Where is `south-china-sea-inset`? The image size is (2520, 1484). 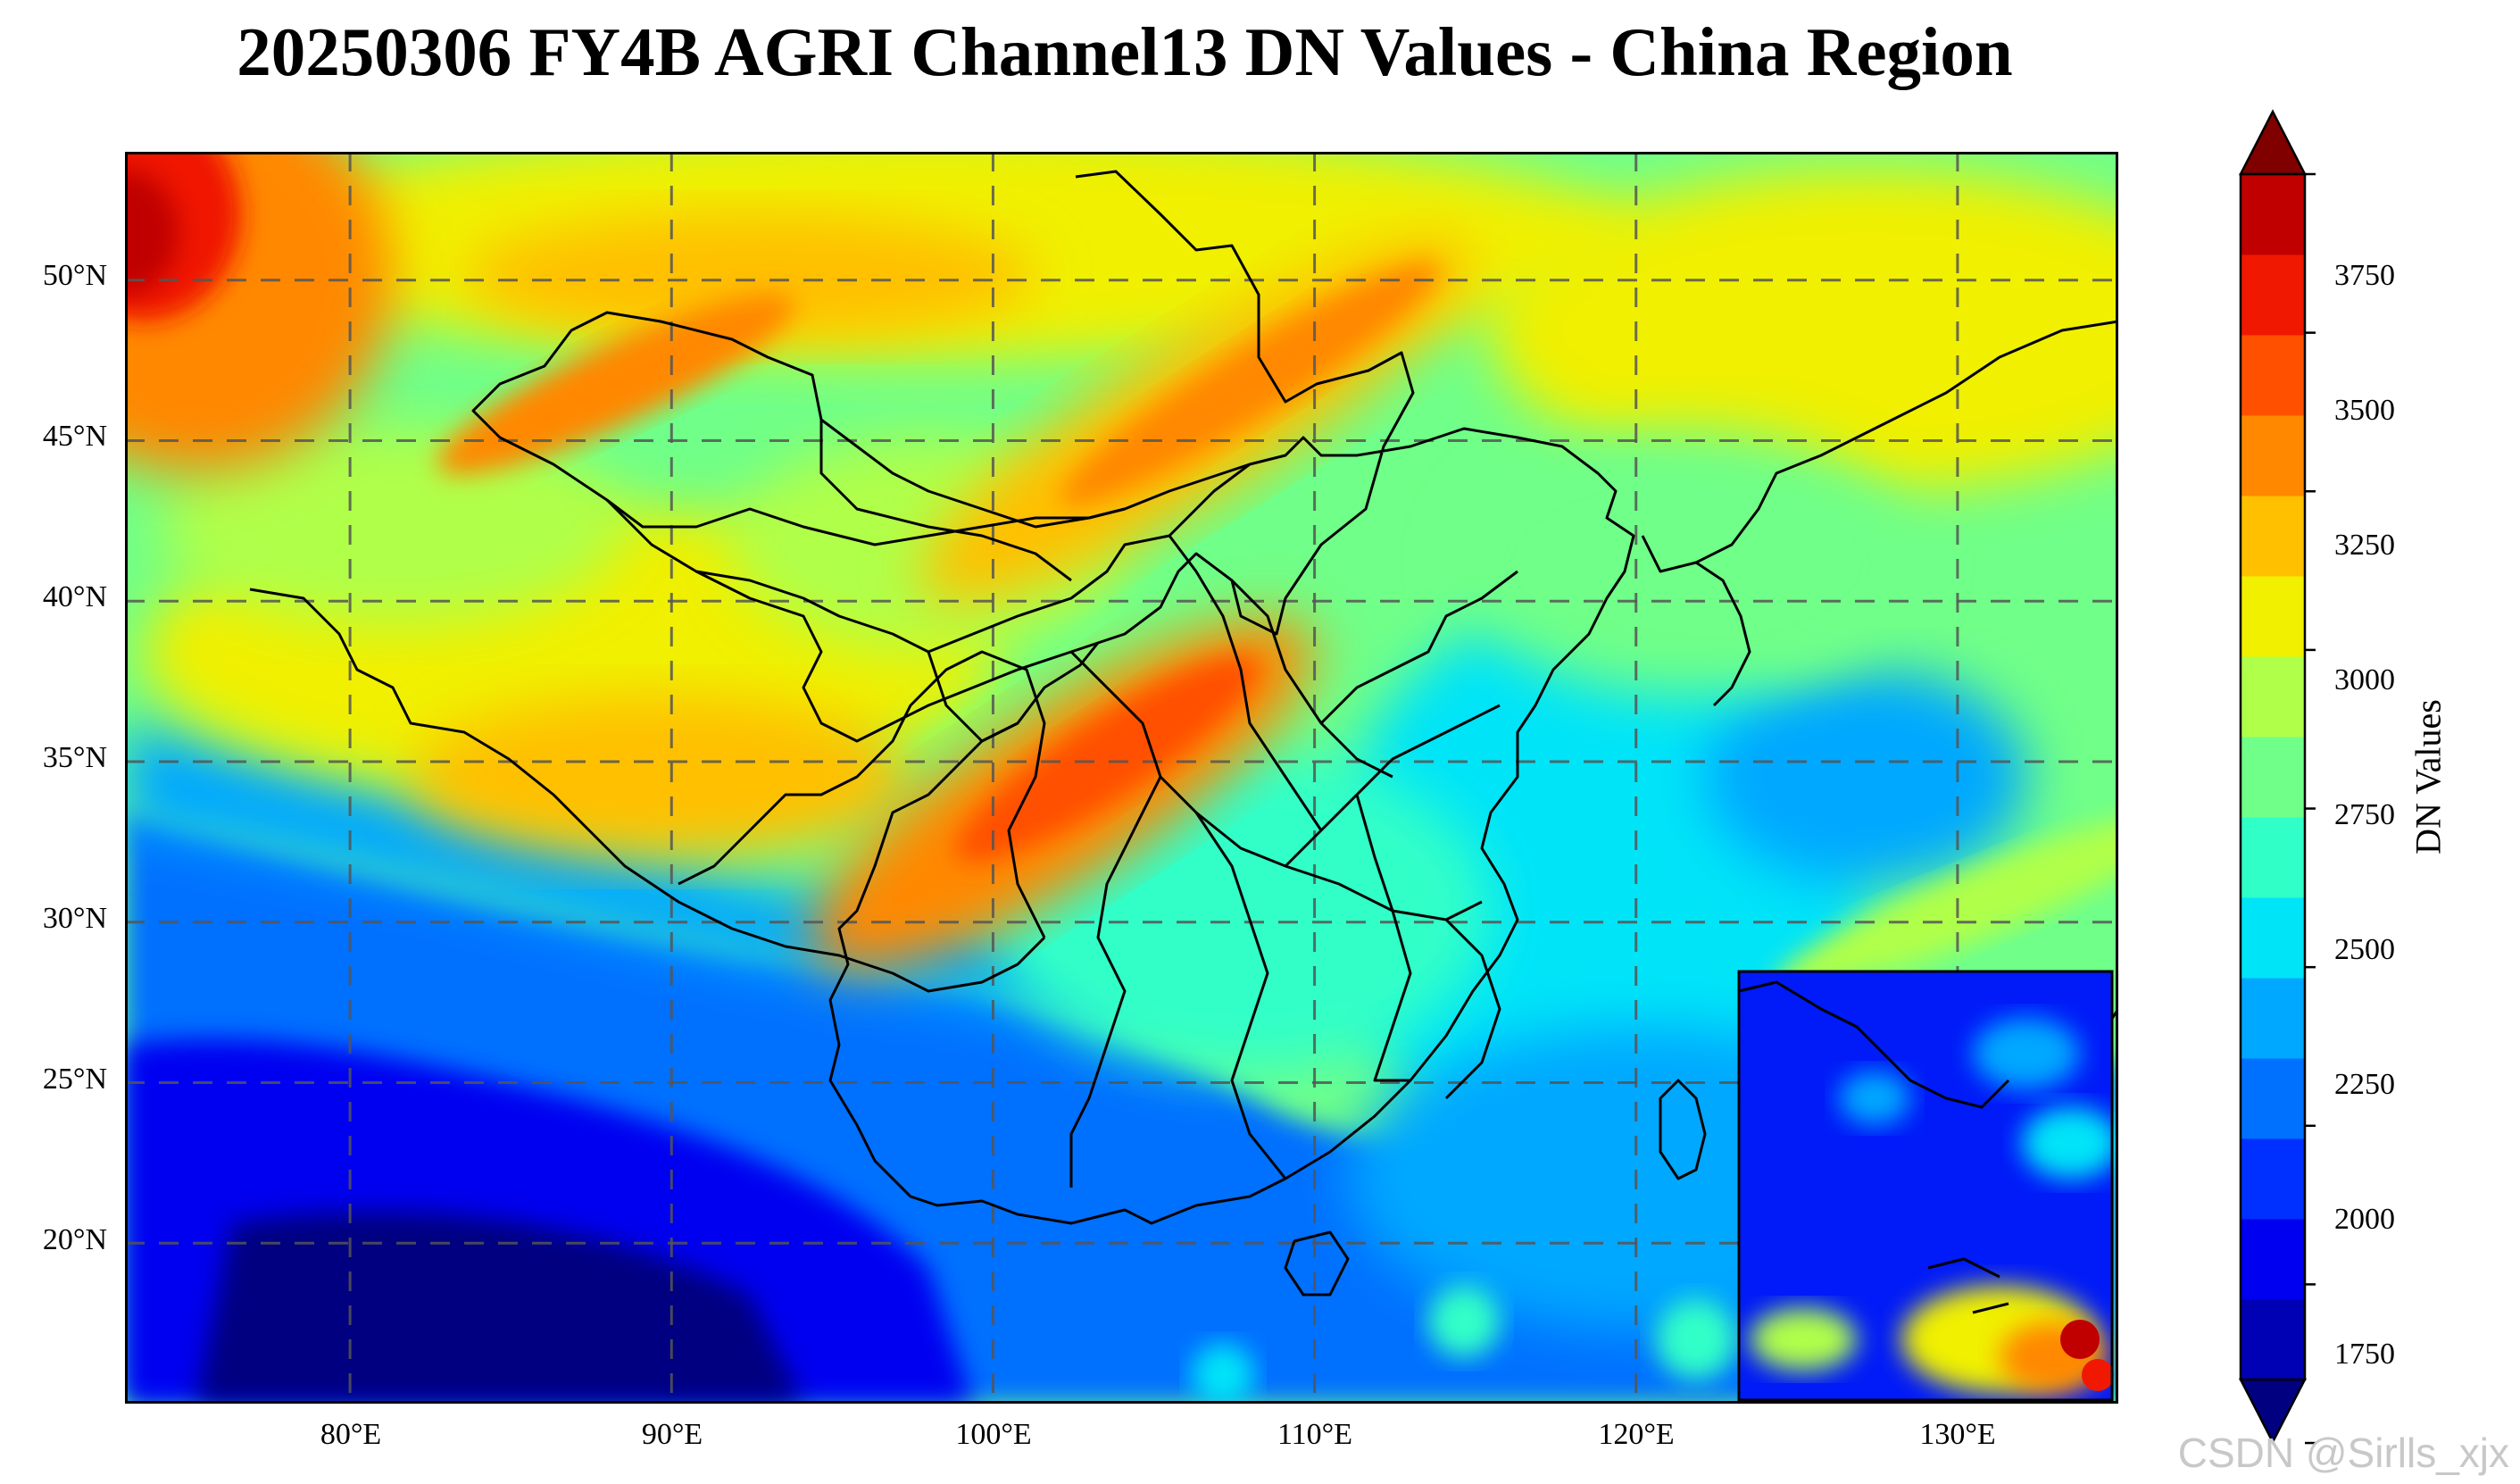
south-china-sea-inset is located at coordinates (1927, 1186).